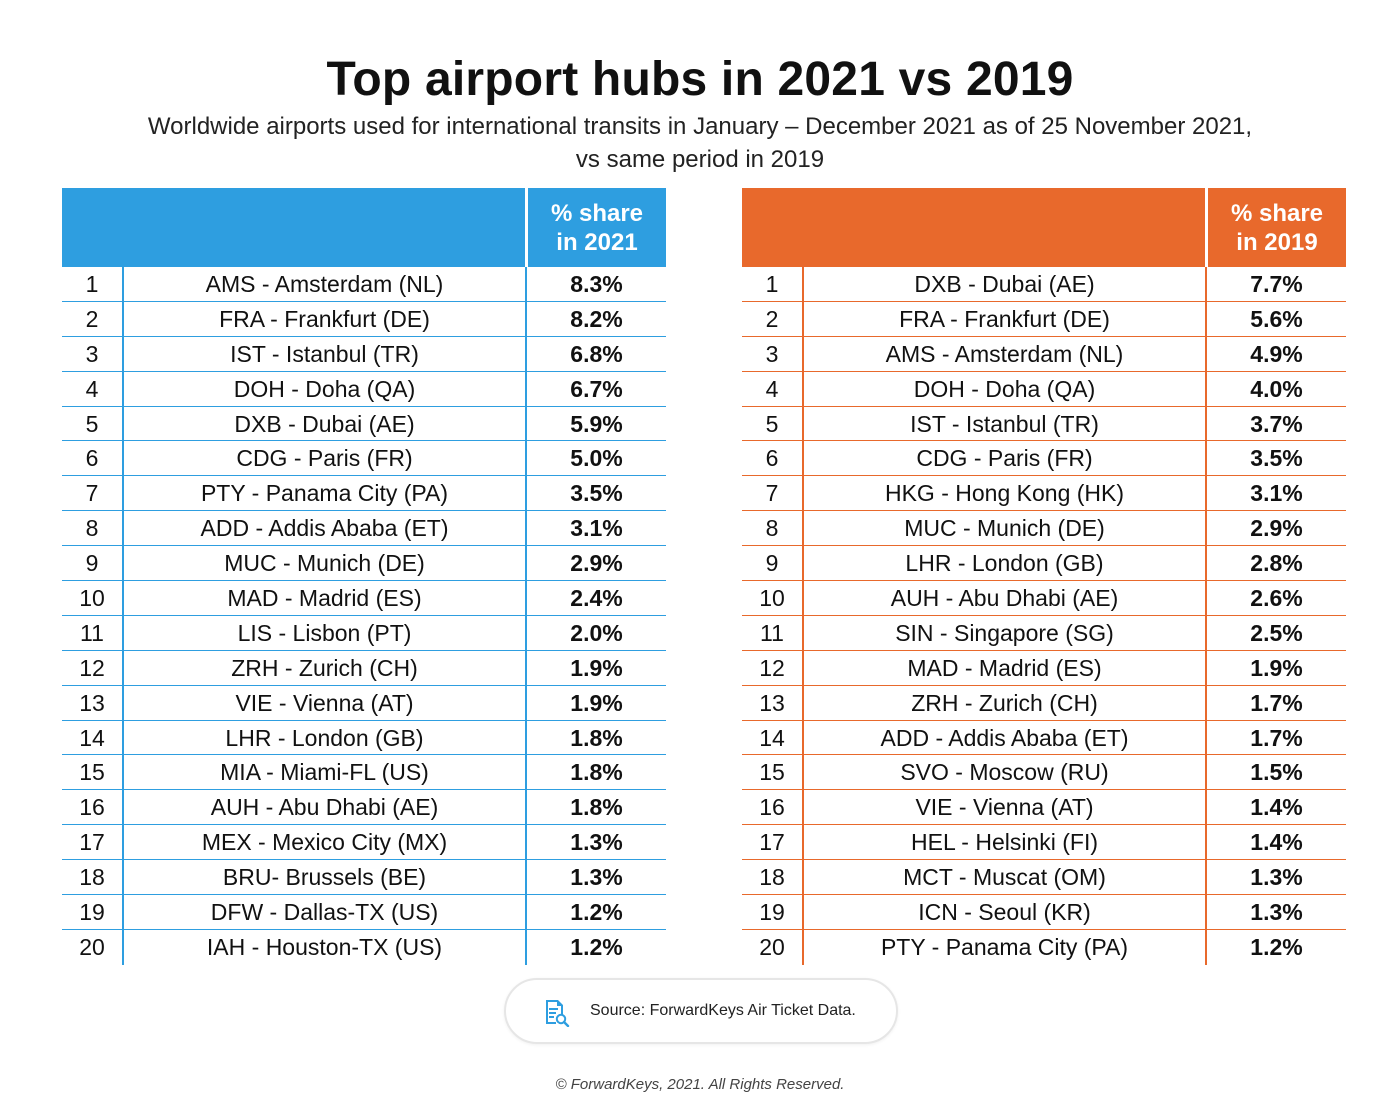  What do you see at coordinates (595, 284) in the screenshot?
I see `share-cell: 8.3%` at bounding box center [595, 284].